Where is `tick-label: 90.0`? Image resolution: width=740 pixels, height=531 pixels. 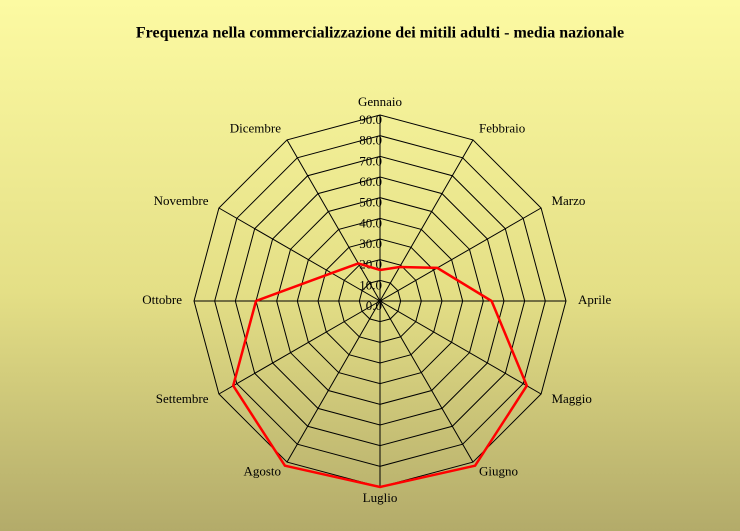 tick-label: 90.0 is located at coordinates (370, 119).